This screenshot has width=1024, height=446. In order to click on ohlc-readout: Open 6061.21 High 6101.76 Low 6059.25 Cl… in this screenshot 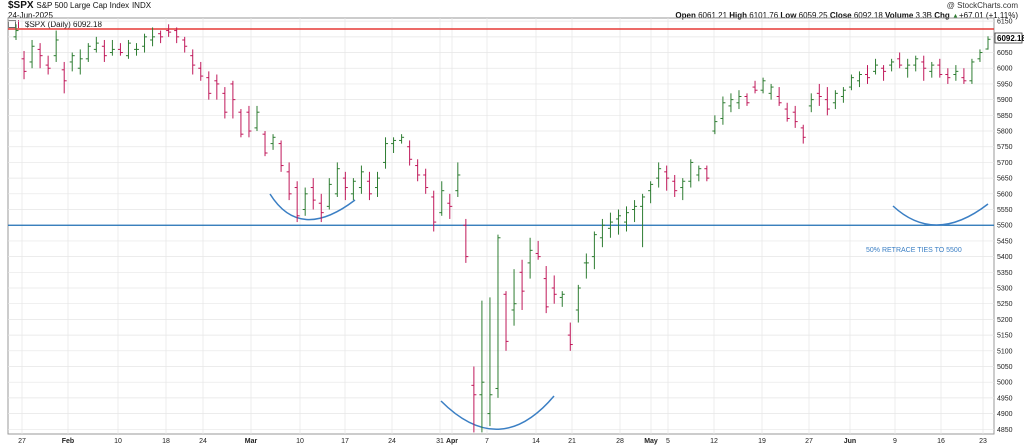, I will do `click(846, 16)`.